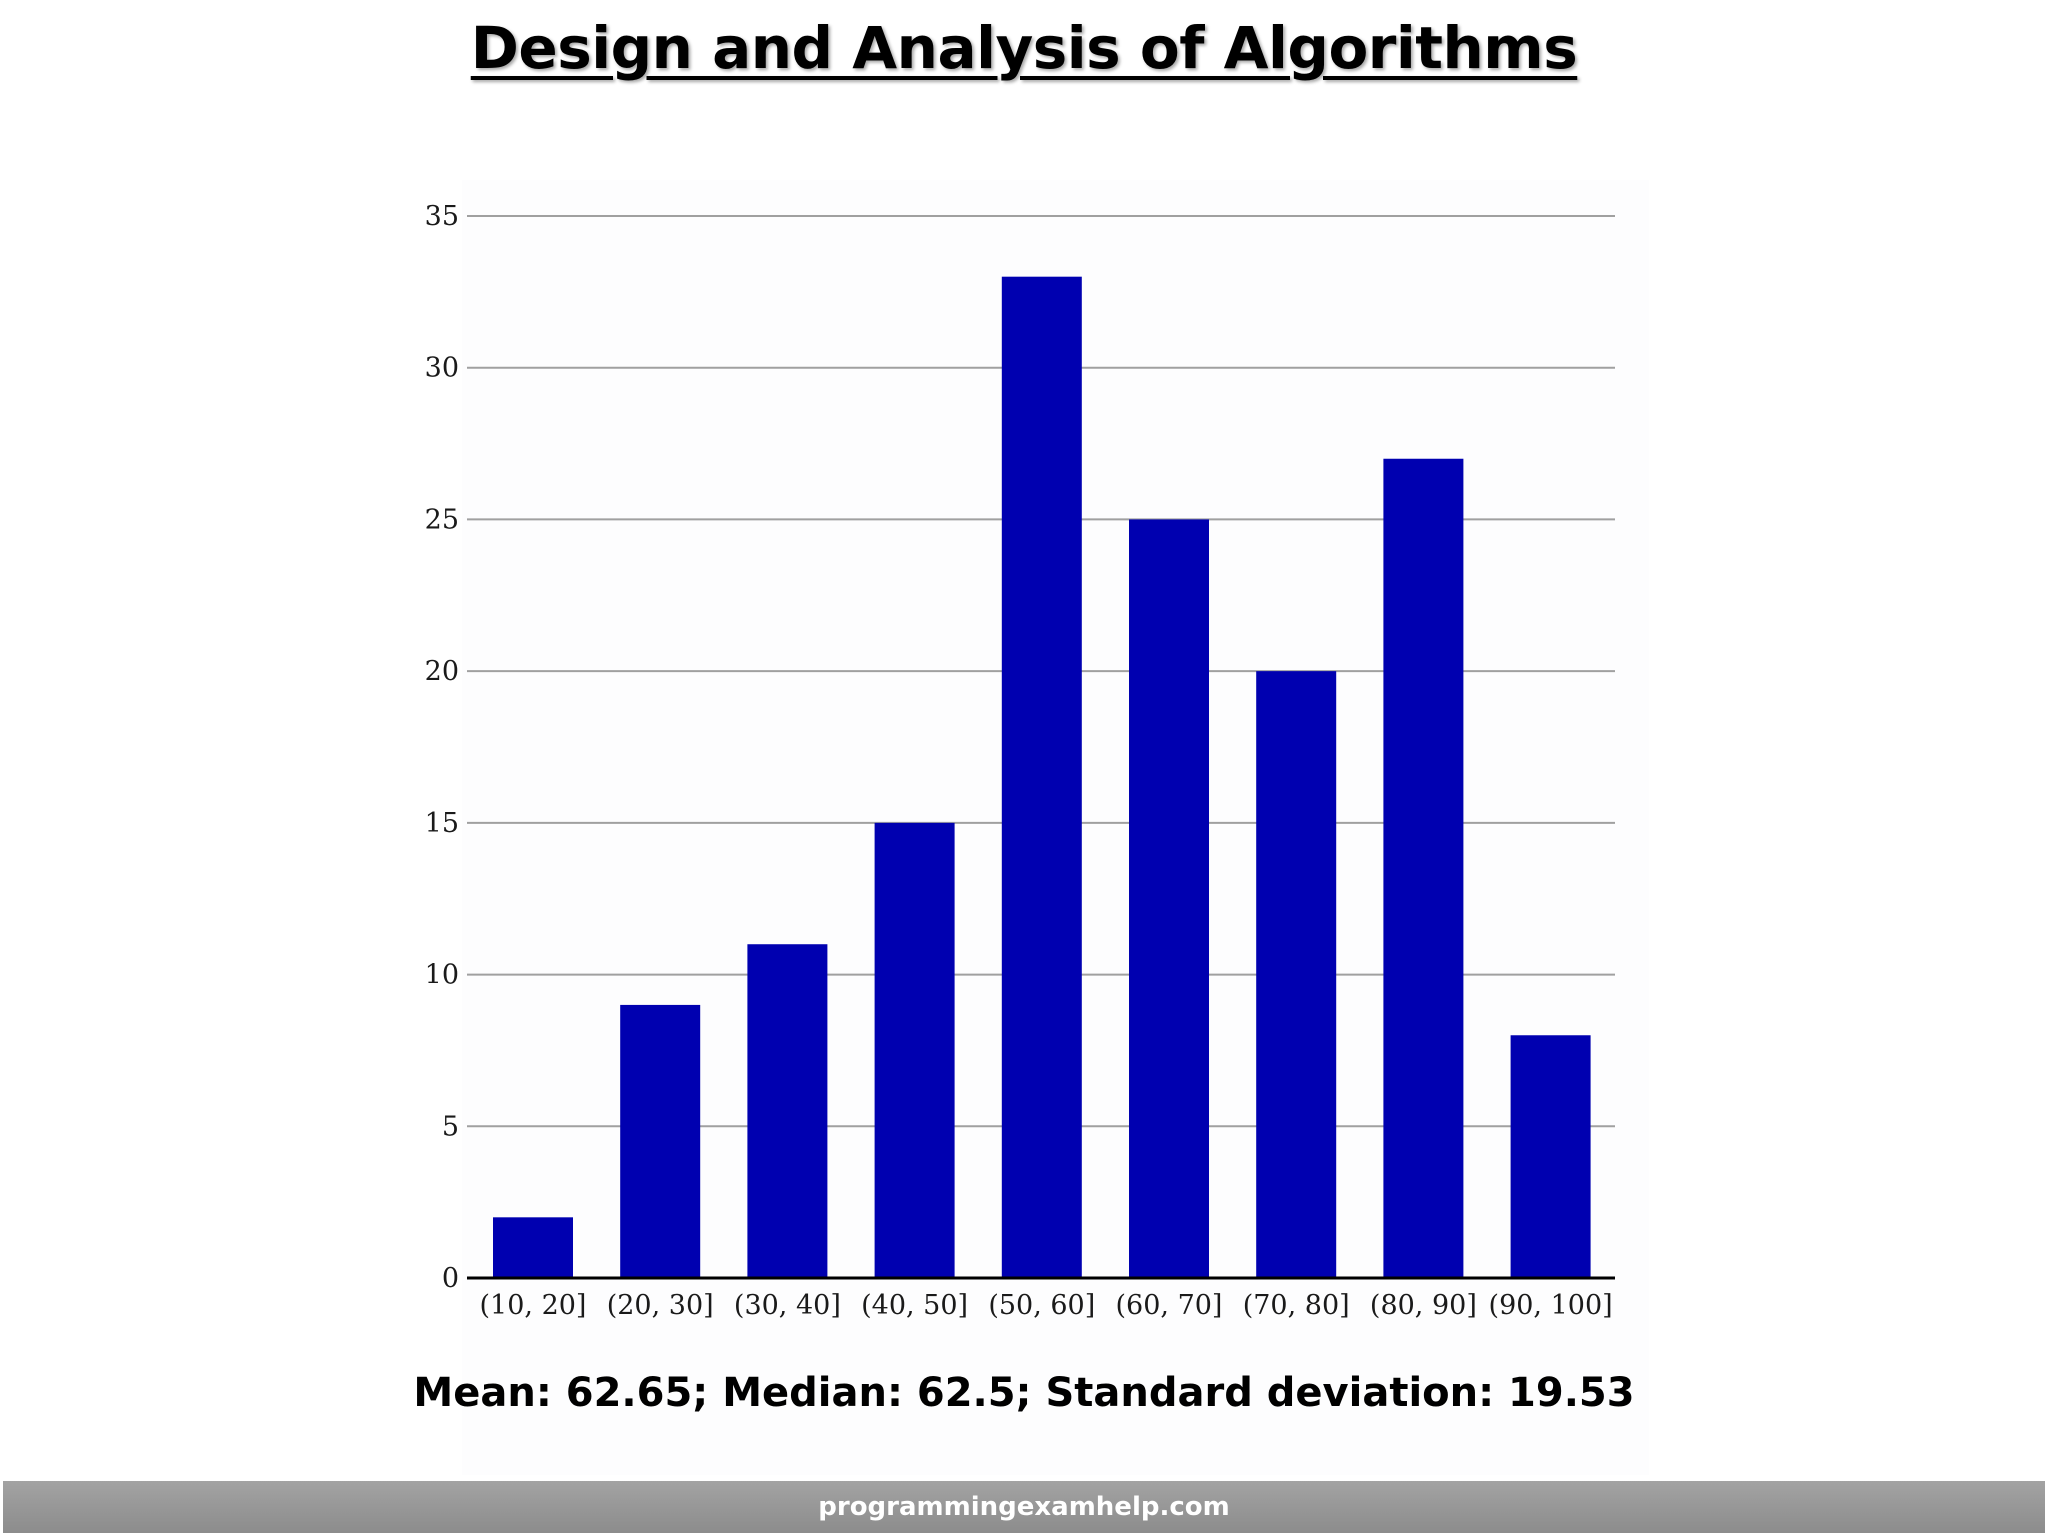 This screenshot has width=2048, height=1536. What do you see at coordinates (450, 1126) in the screenshot?
I see `y-tick-label: 5` at bounding box center [450, 1126].